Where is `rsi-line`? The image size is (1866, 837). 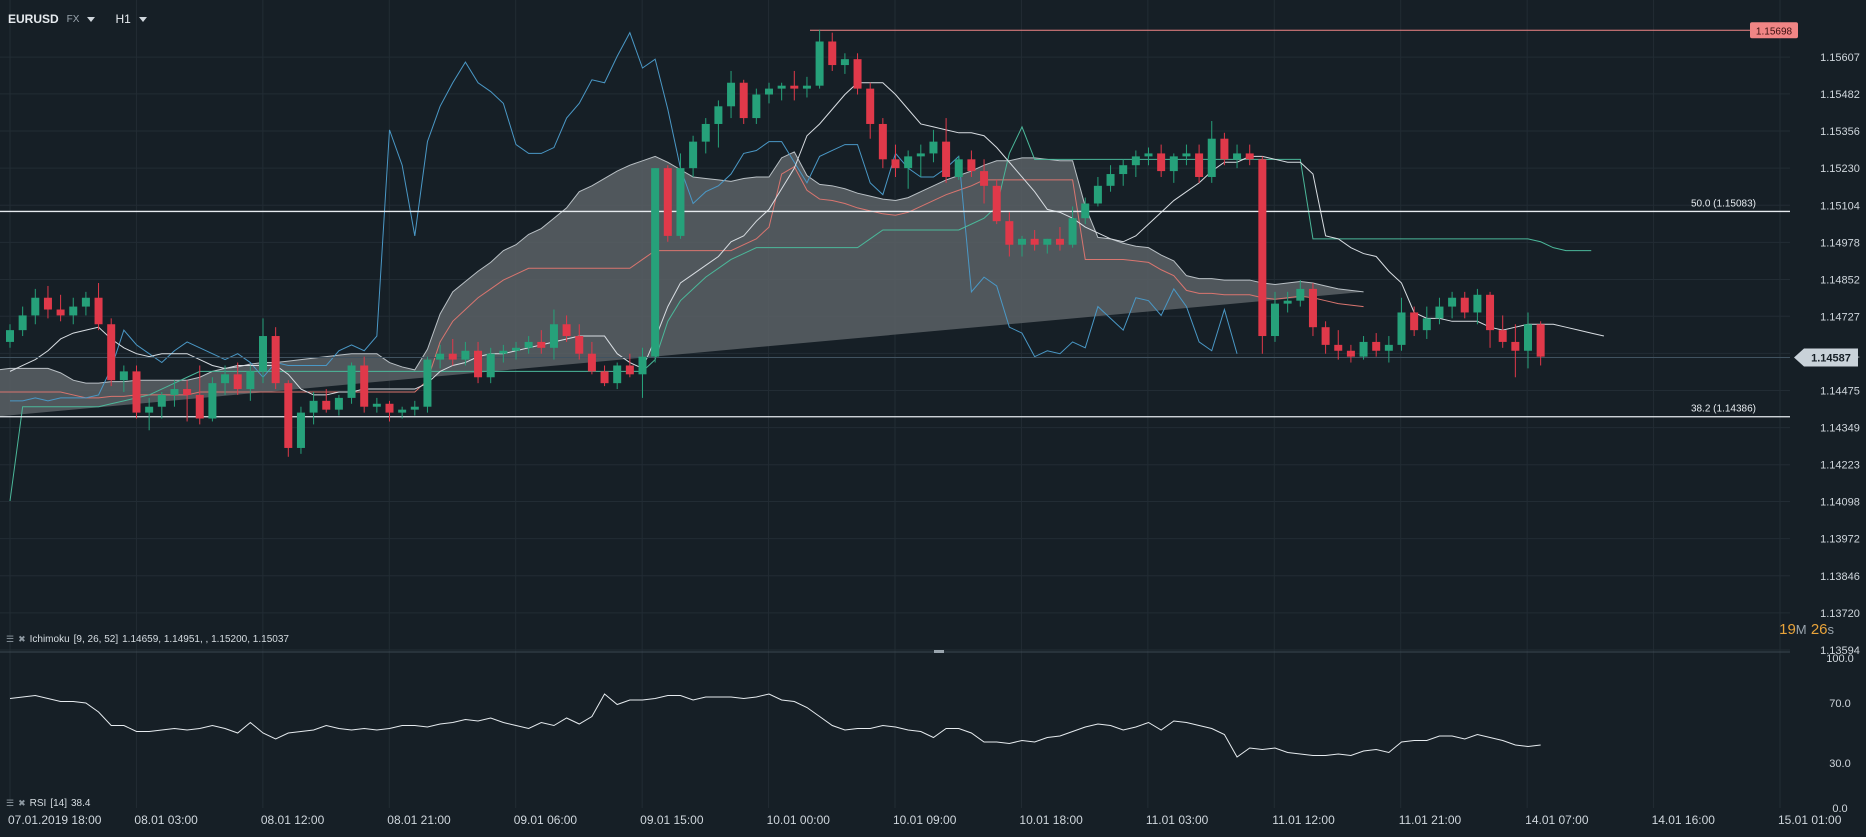 rsi-line is located at coordinates (775, 725).